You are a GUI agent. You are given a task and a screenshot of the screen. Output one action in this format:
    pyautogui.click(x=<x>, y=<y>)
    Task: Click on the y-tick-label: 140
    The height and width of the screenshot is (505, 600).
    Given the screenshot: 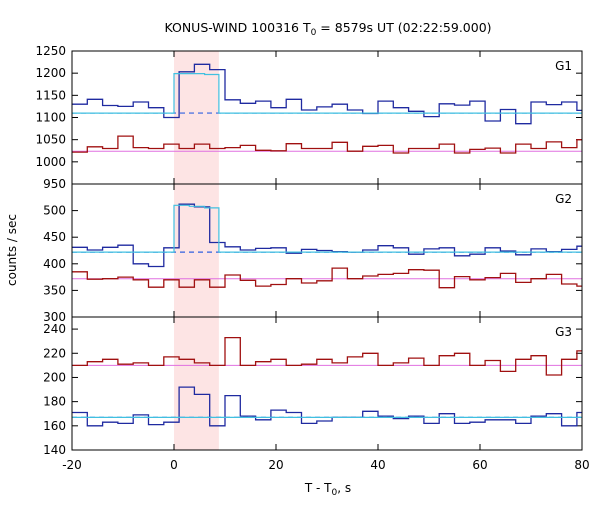 What is the action you would take?
    pyautogui.click(x=54, y=450)
    